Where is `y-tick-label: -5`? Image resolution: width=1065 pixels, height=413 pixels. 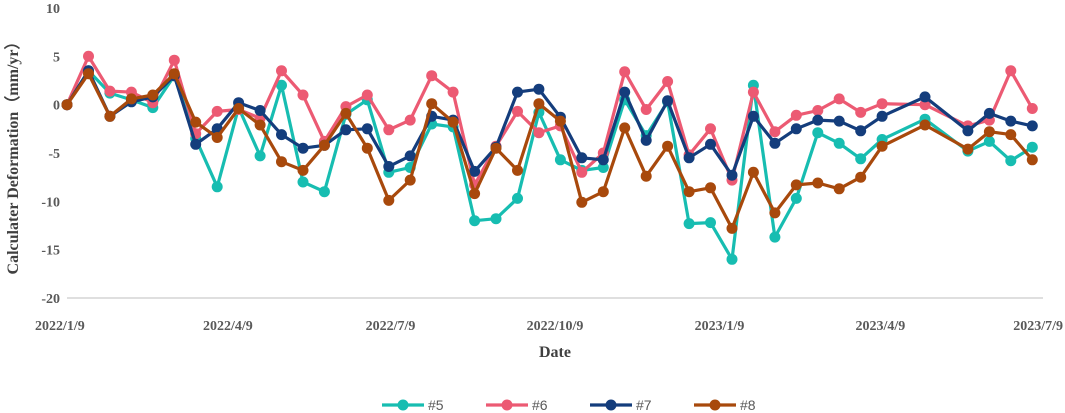 y-tick-label: -5 is located at coordinates (54, 154).